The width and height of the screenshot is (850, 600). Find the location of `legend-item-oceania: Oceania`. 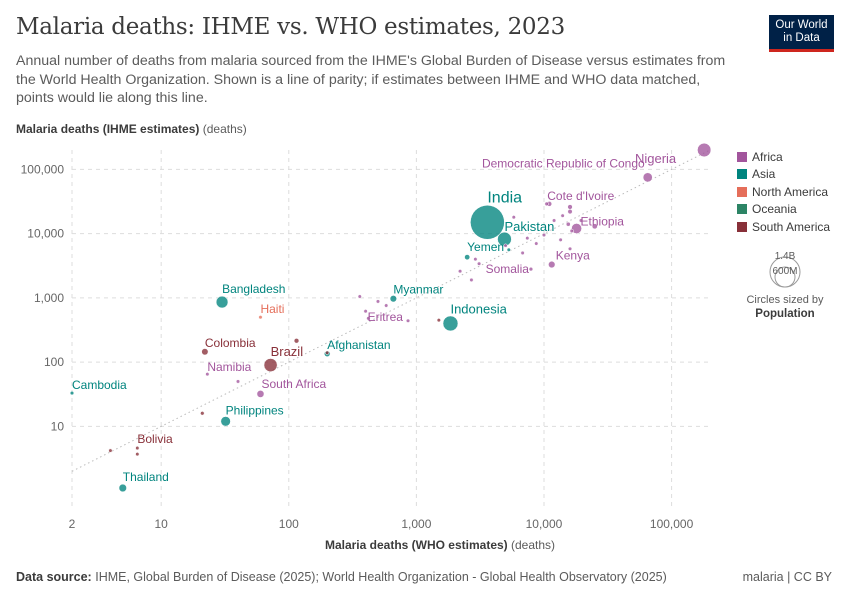

legend-item-oceania: Oceania is located at coordinates (783, 210).